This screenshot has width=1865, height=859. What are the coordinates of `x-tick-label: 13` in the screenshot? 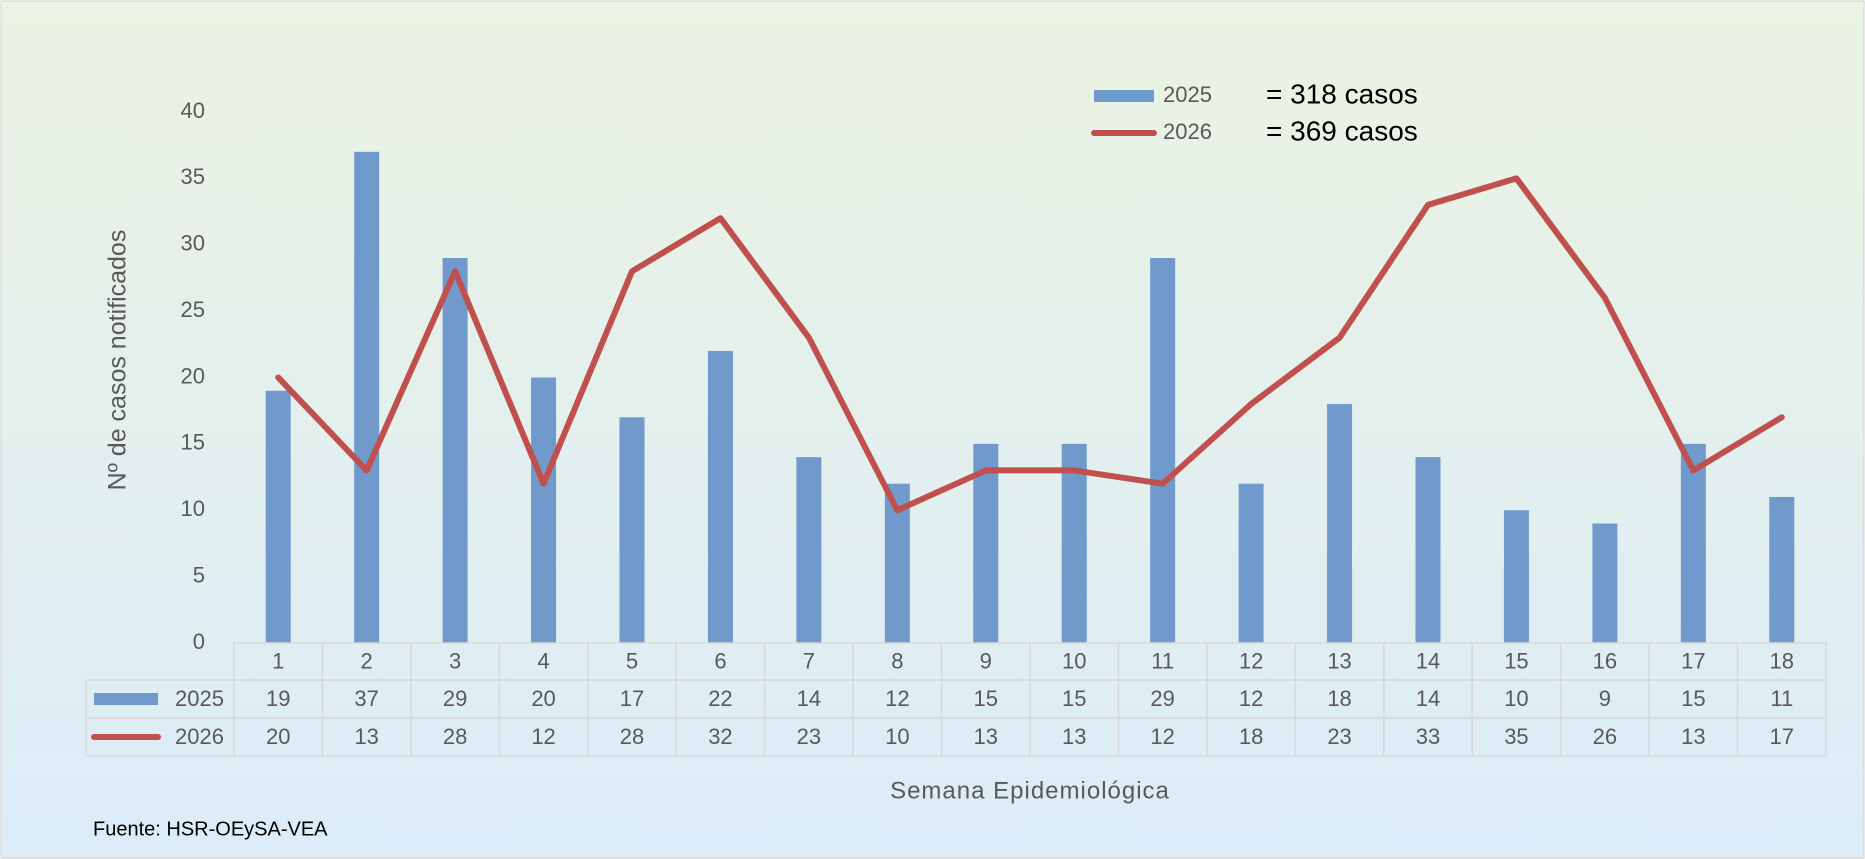 It's located at (1339, 660).